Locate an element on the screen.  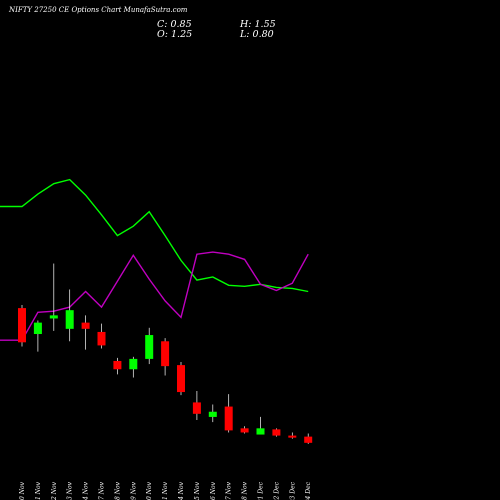
x-tick-label: 11 Nov is located at coordinates (38, 490).